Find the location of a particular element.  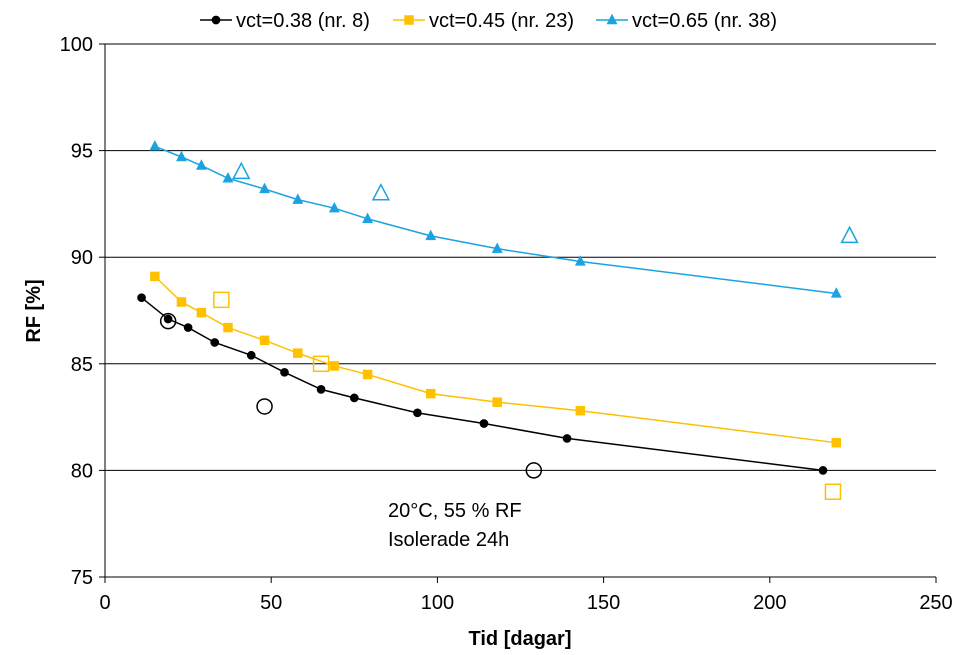

legend-item-vct-0-38-nr-8: vct=0.38 (nr. 8) is located at coordinates (285, 21).